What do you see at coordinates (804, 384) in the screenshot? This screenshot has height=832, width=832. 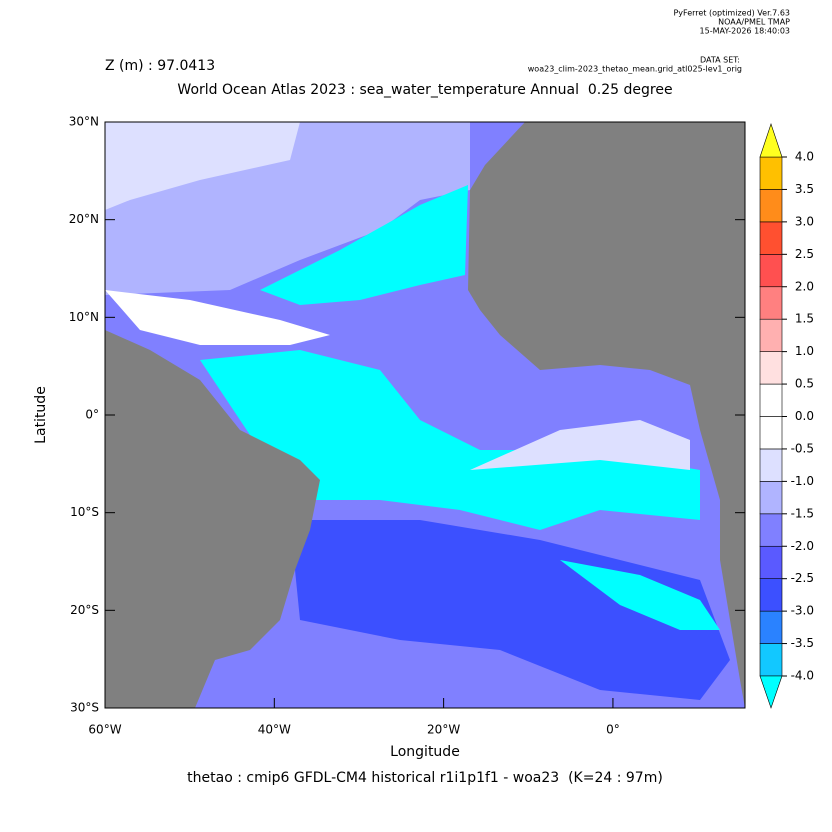 I see `colorbar-label: 0.5` at bounding box center [804, 384].